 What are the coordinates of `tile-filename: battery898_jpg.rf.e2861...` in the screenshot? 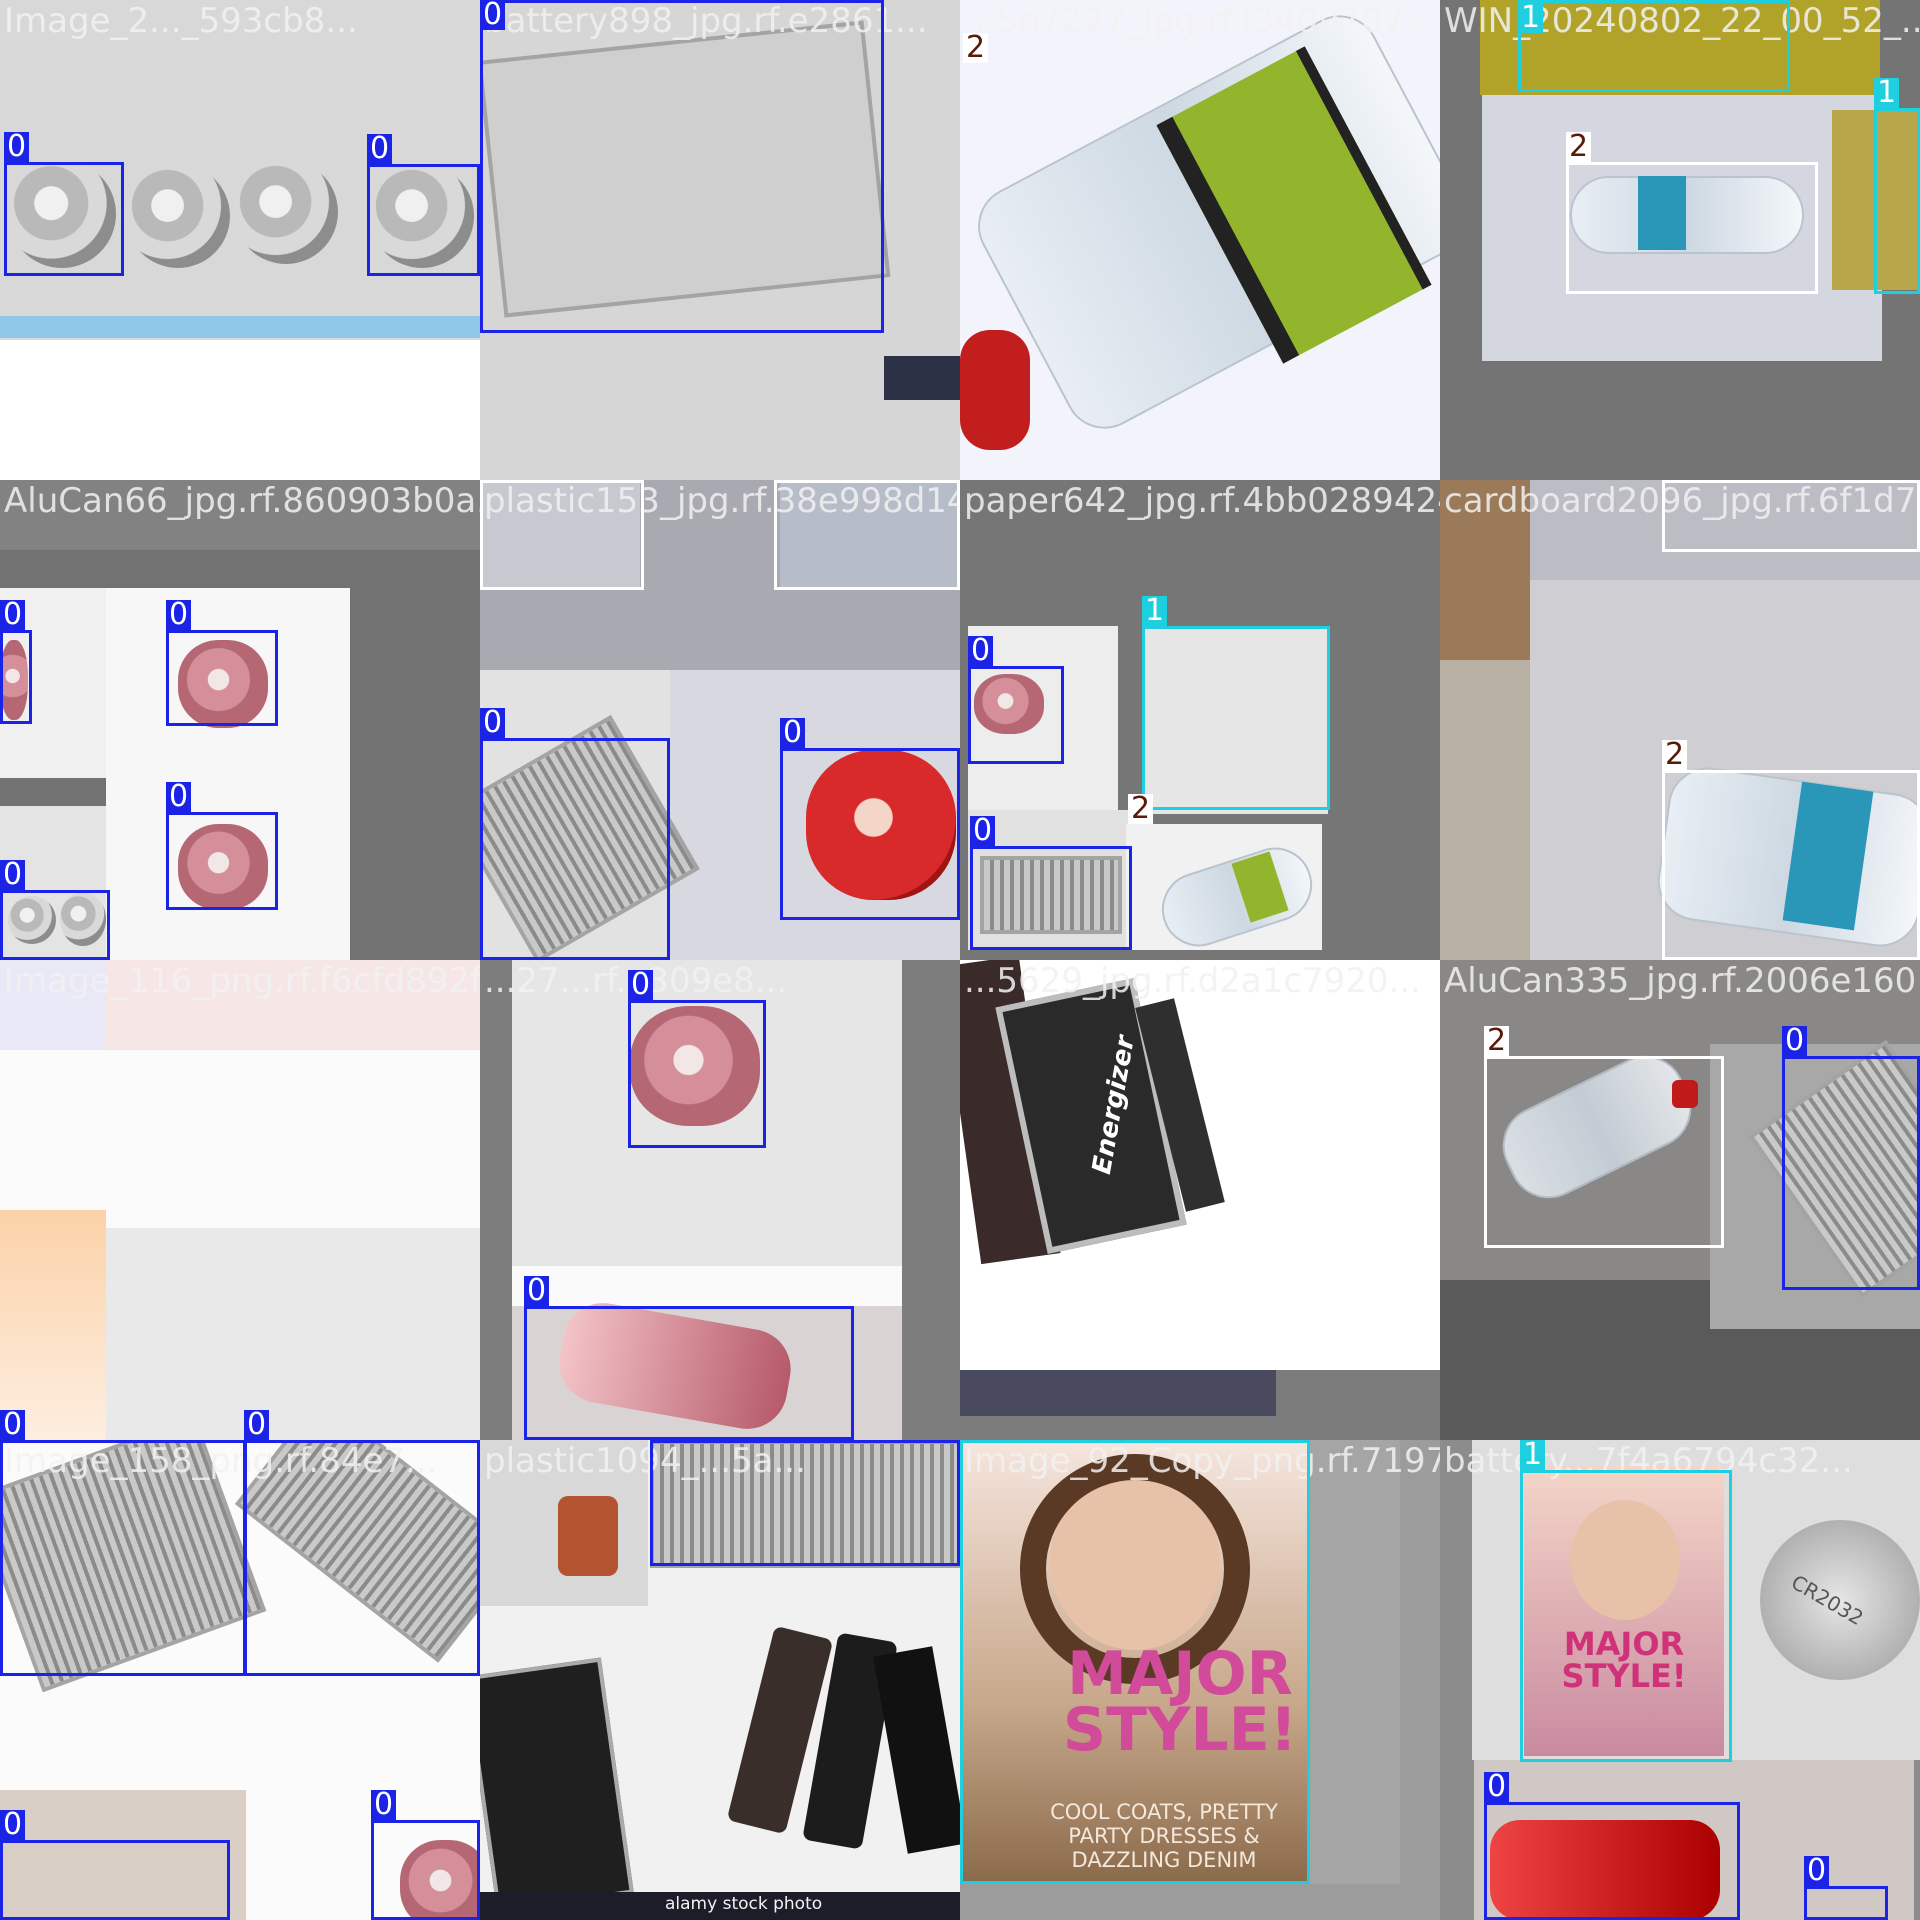 It's located at (706, 21).